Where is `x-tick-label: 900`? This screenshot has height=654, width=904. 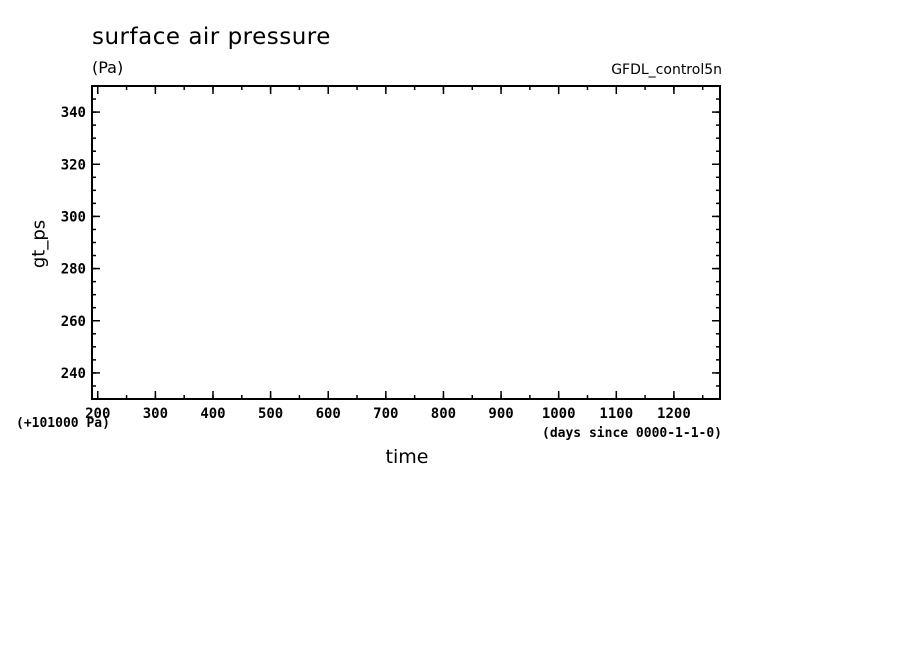 x-tick-label: 900 is located at coordinates (500, 414).